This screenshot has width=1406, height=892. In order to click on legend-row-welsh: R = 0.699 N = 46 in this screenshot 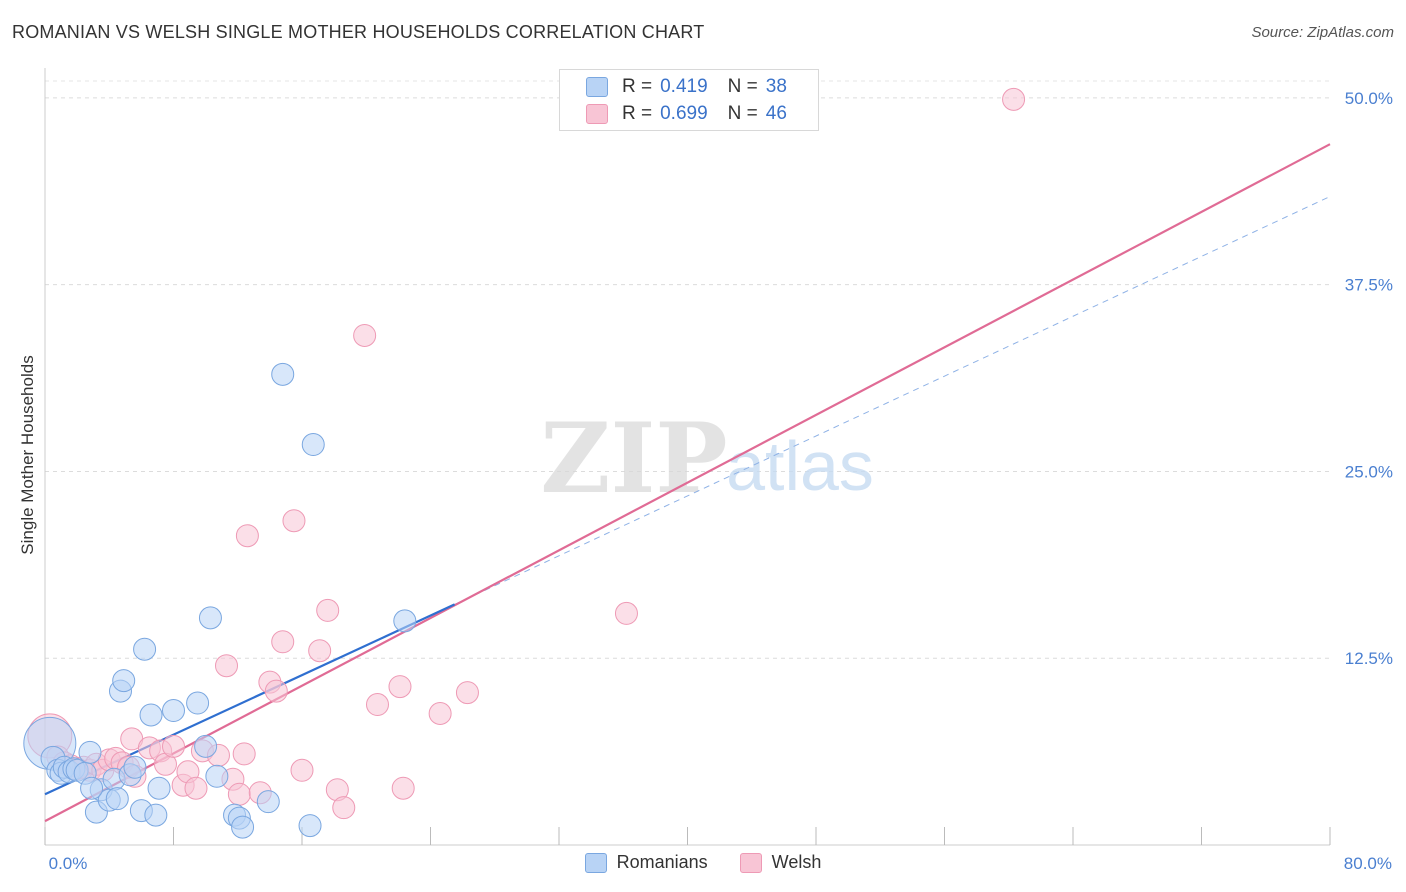, I will do `click(686, 114)`.